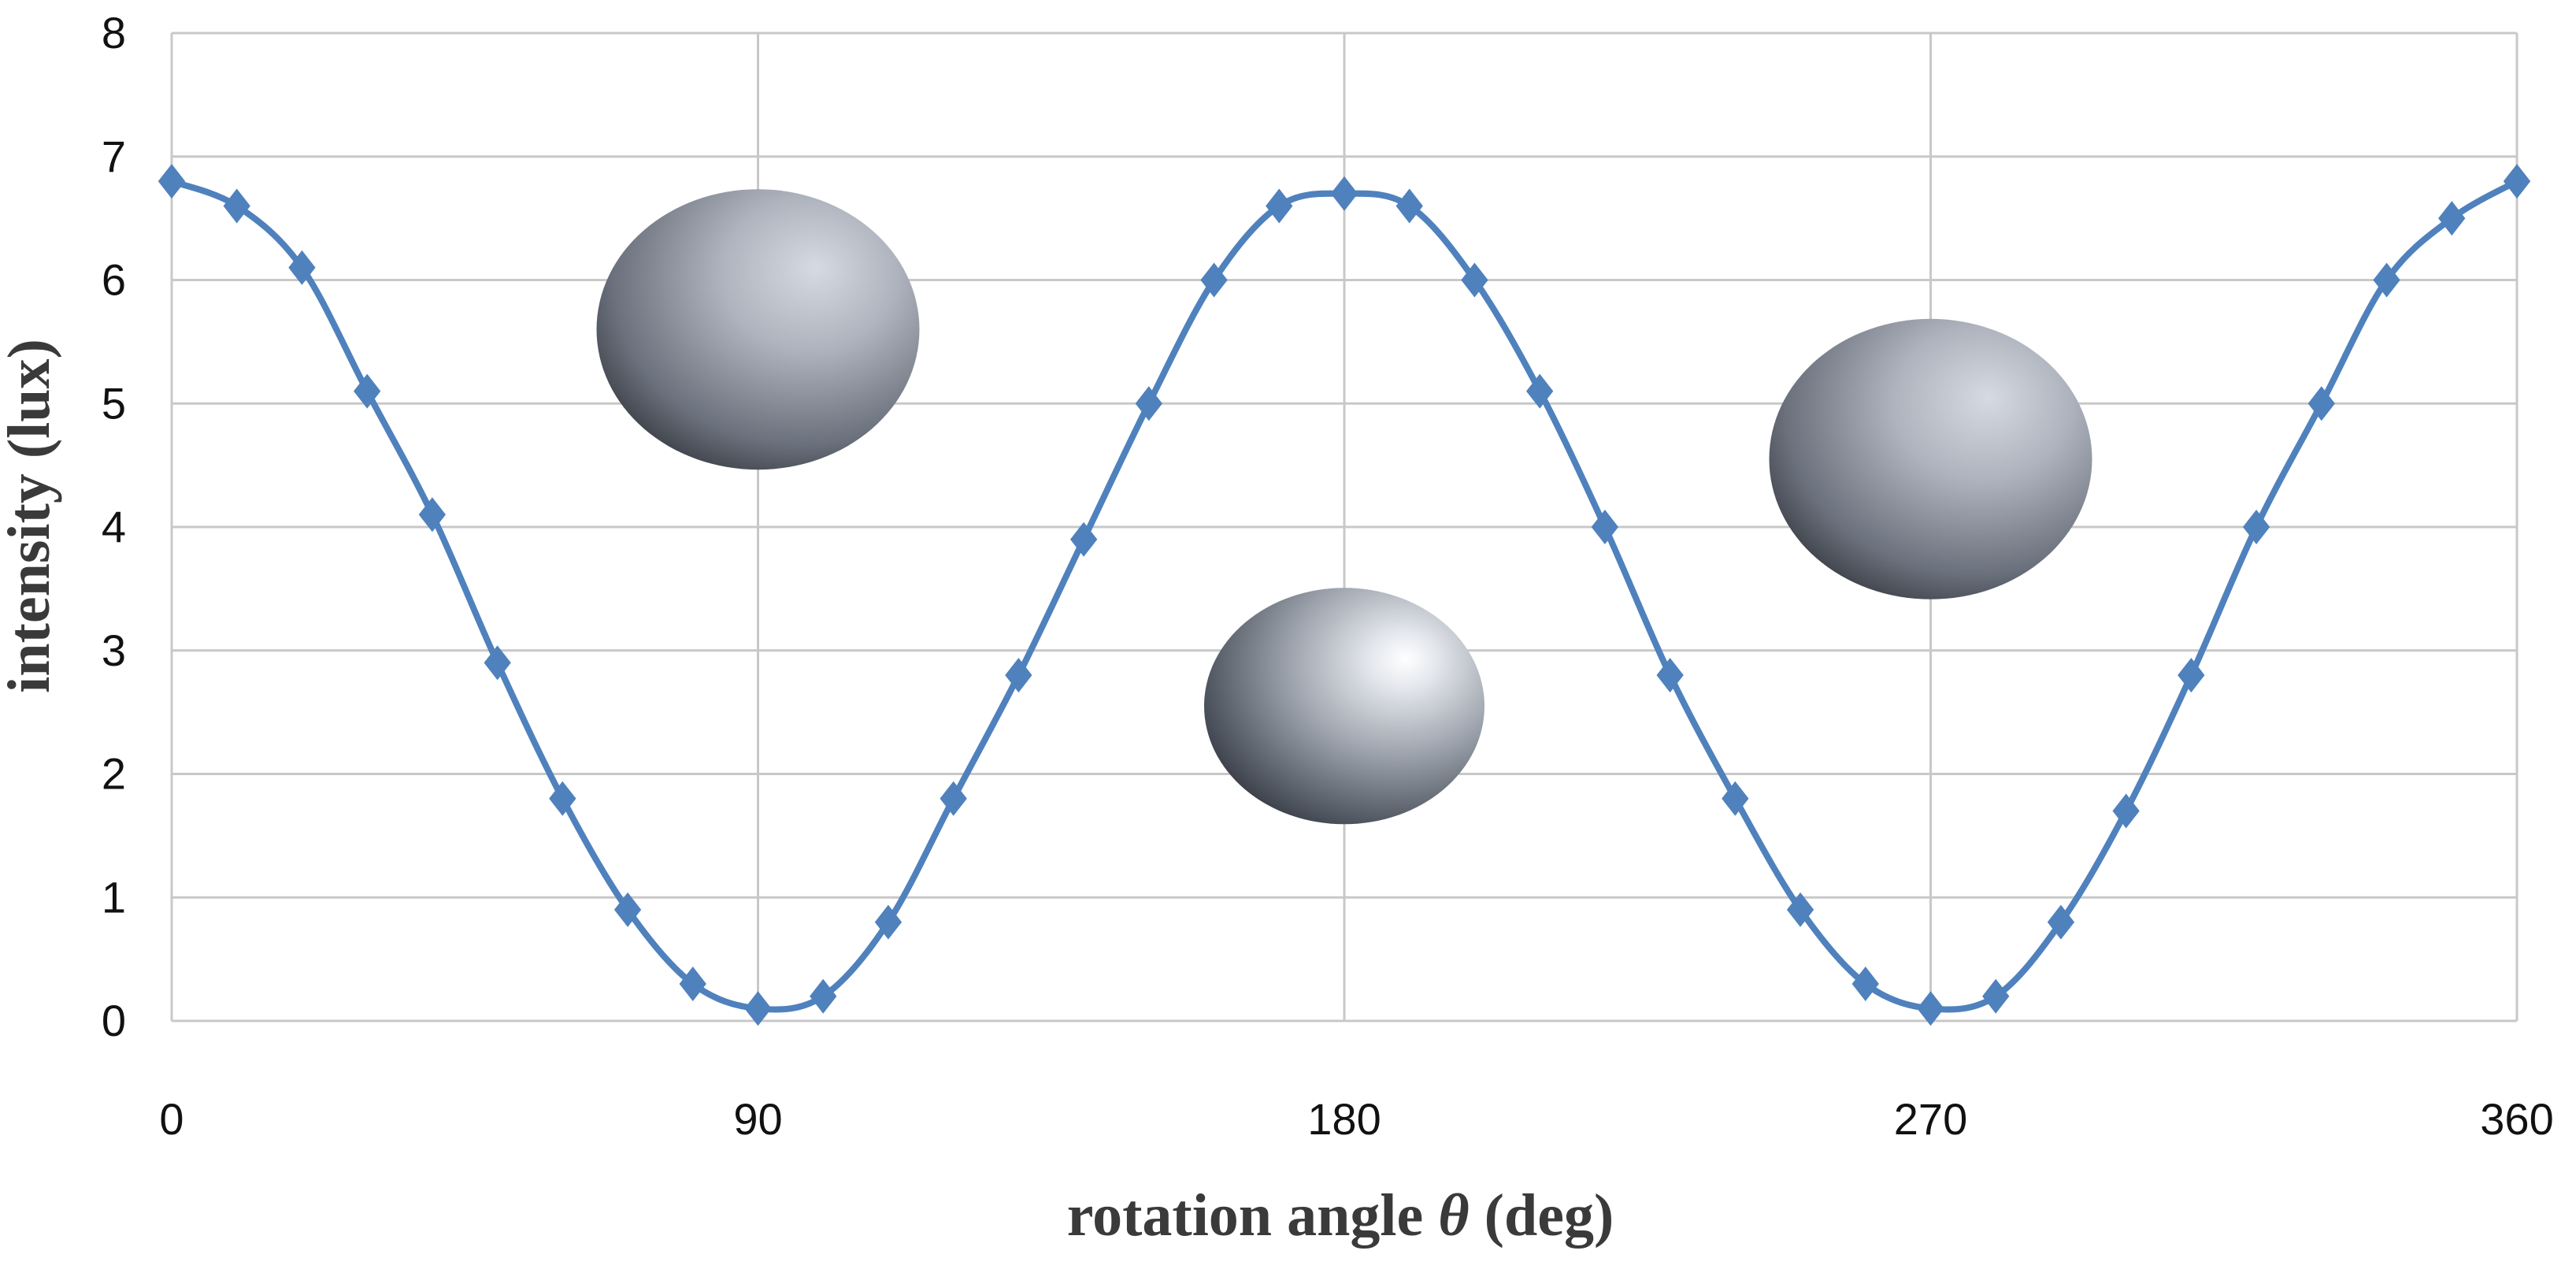 The width and height of the screenshot is (2576, 1284). What do you see at coordinates (114, 1020) in the screenshot?
I see `y-tick-label: 0` at bounding box center [114, 1020].